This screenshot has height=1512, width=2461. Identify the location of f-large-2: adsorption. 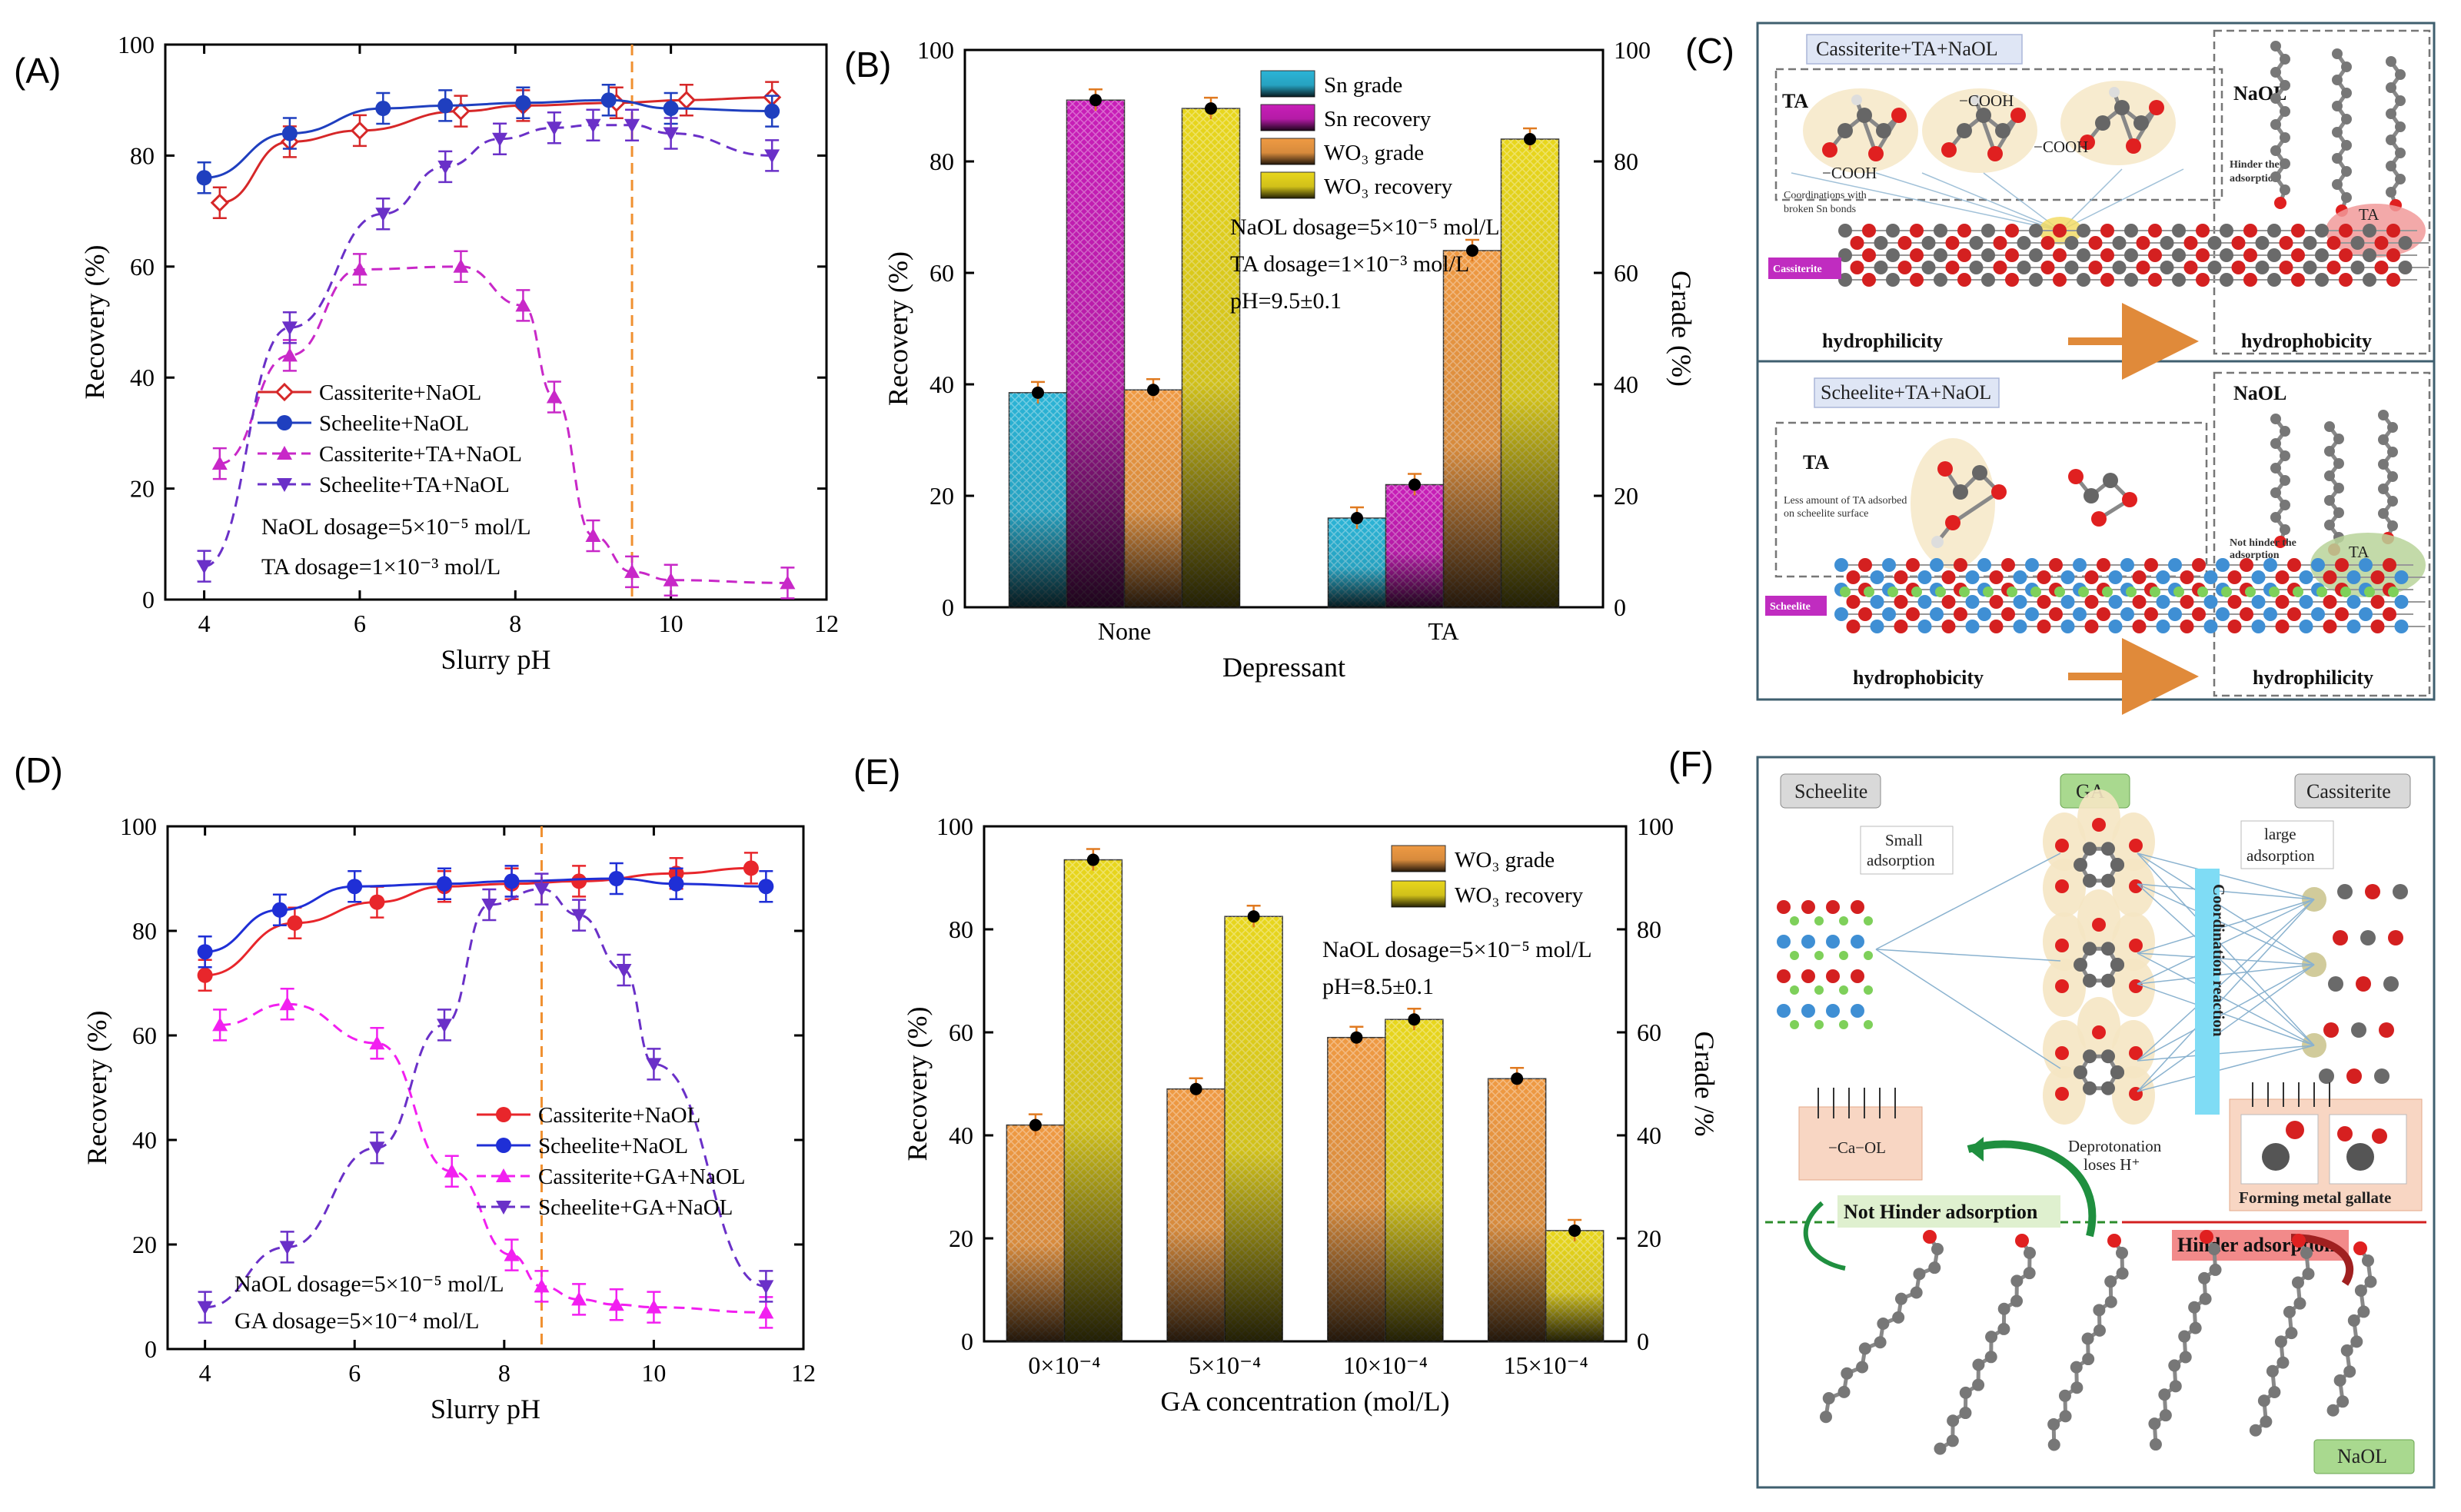
(2281, 855).